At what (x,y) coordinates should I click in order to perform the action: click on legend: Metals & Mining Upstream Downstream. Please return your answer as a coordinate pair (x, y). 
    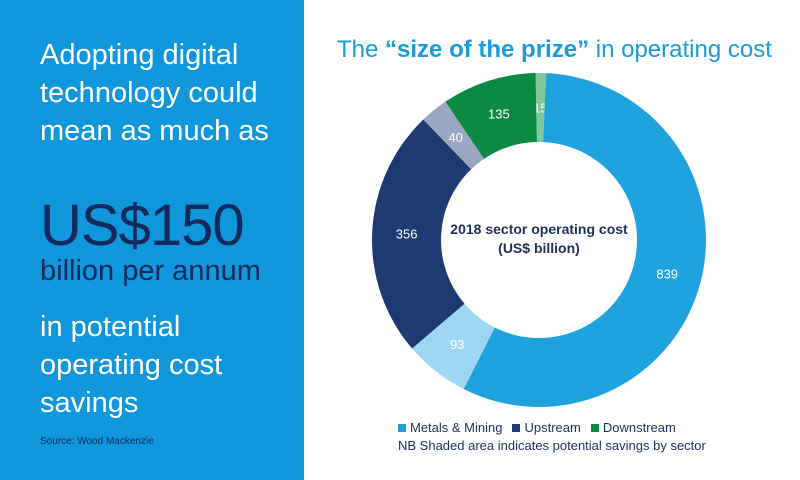
    Looking at the image, I should click on (542, 427).